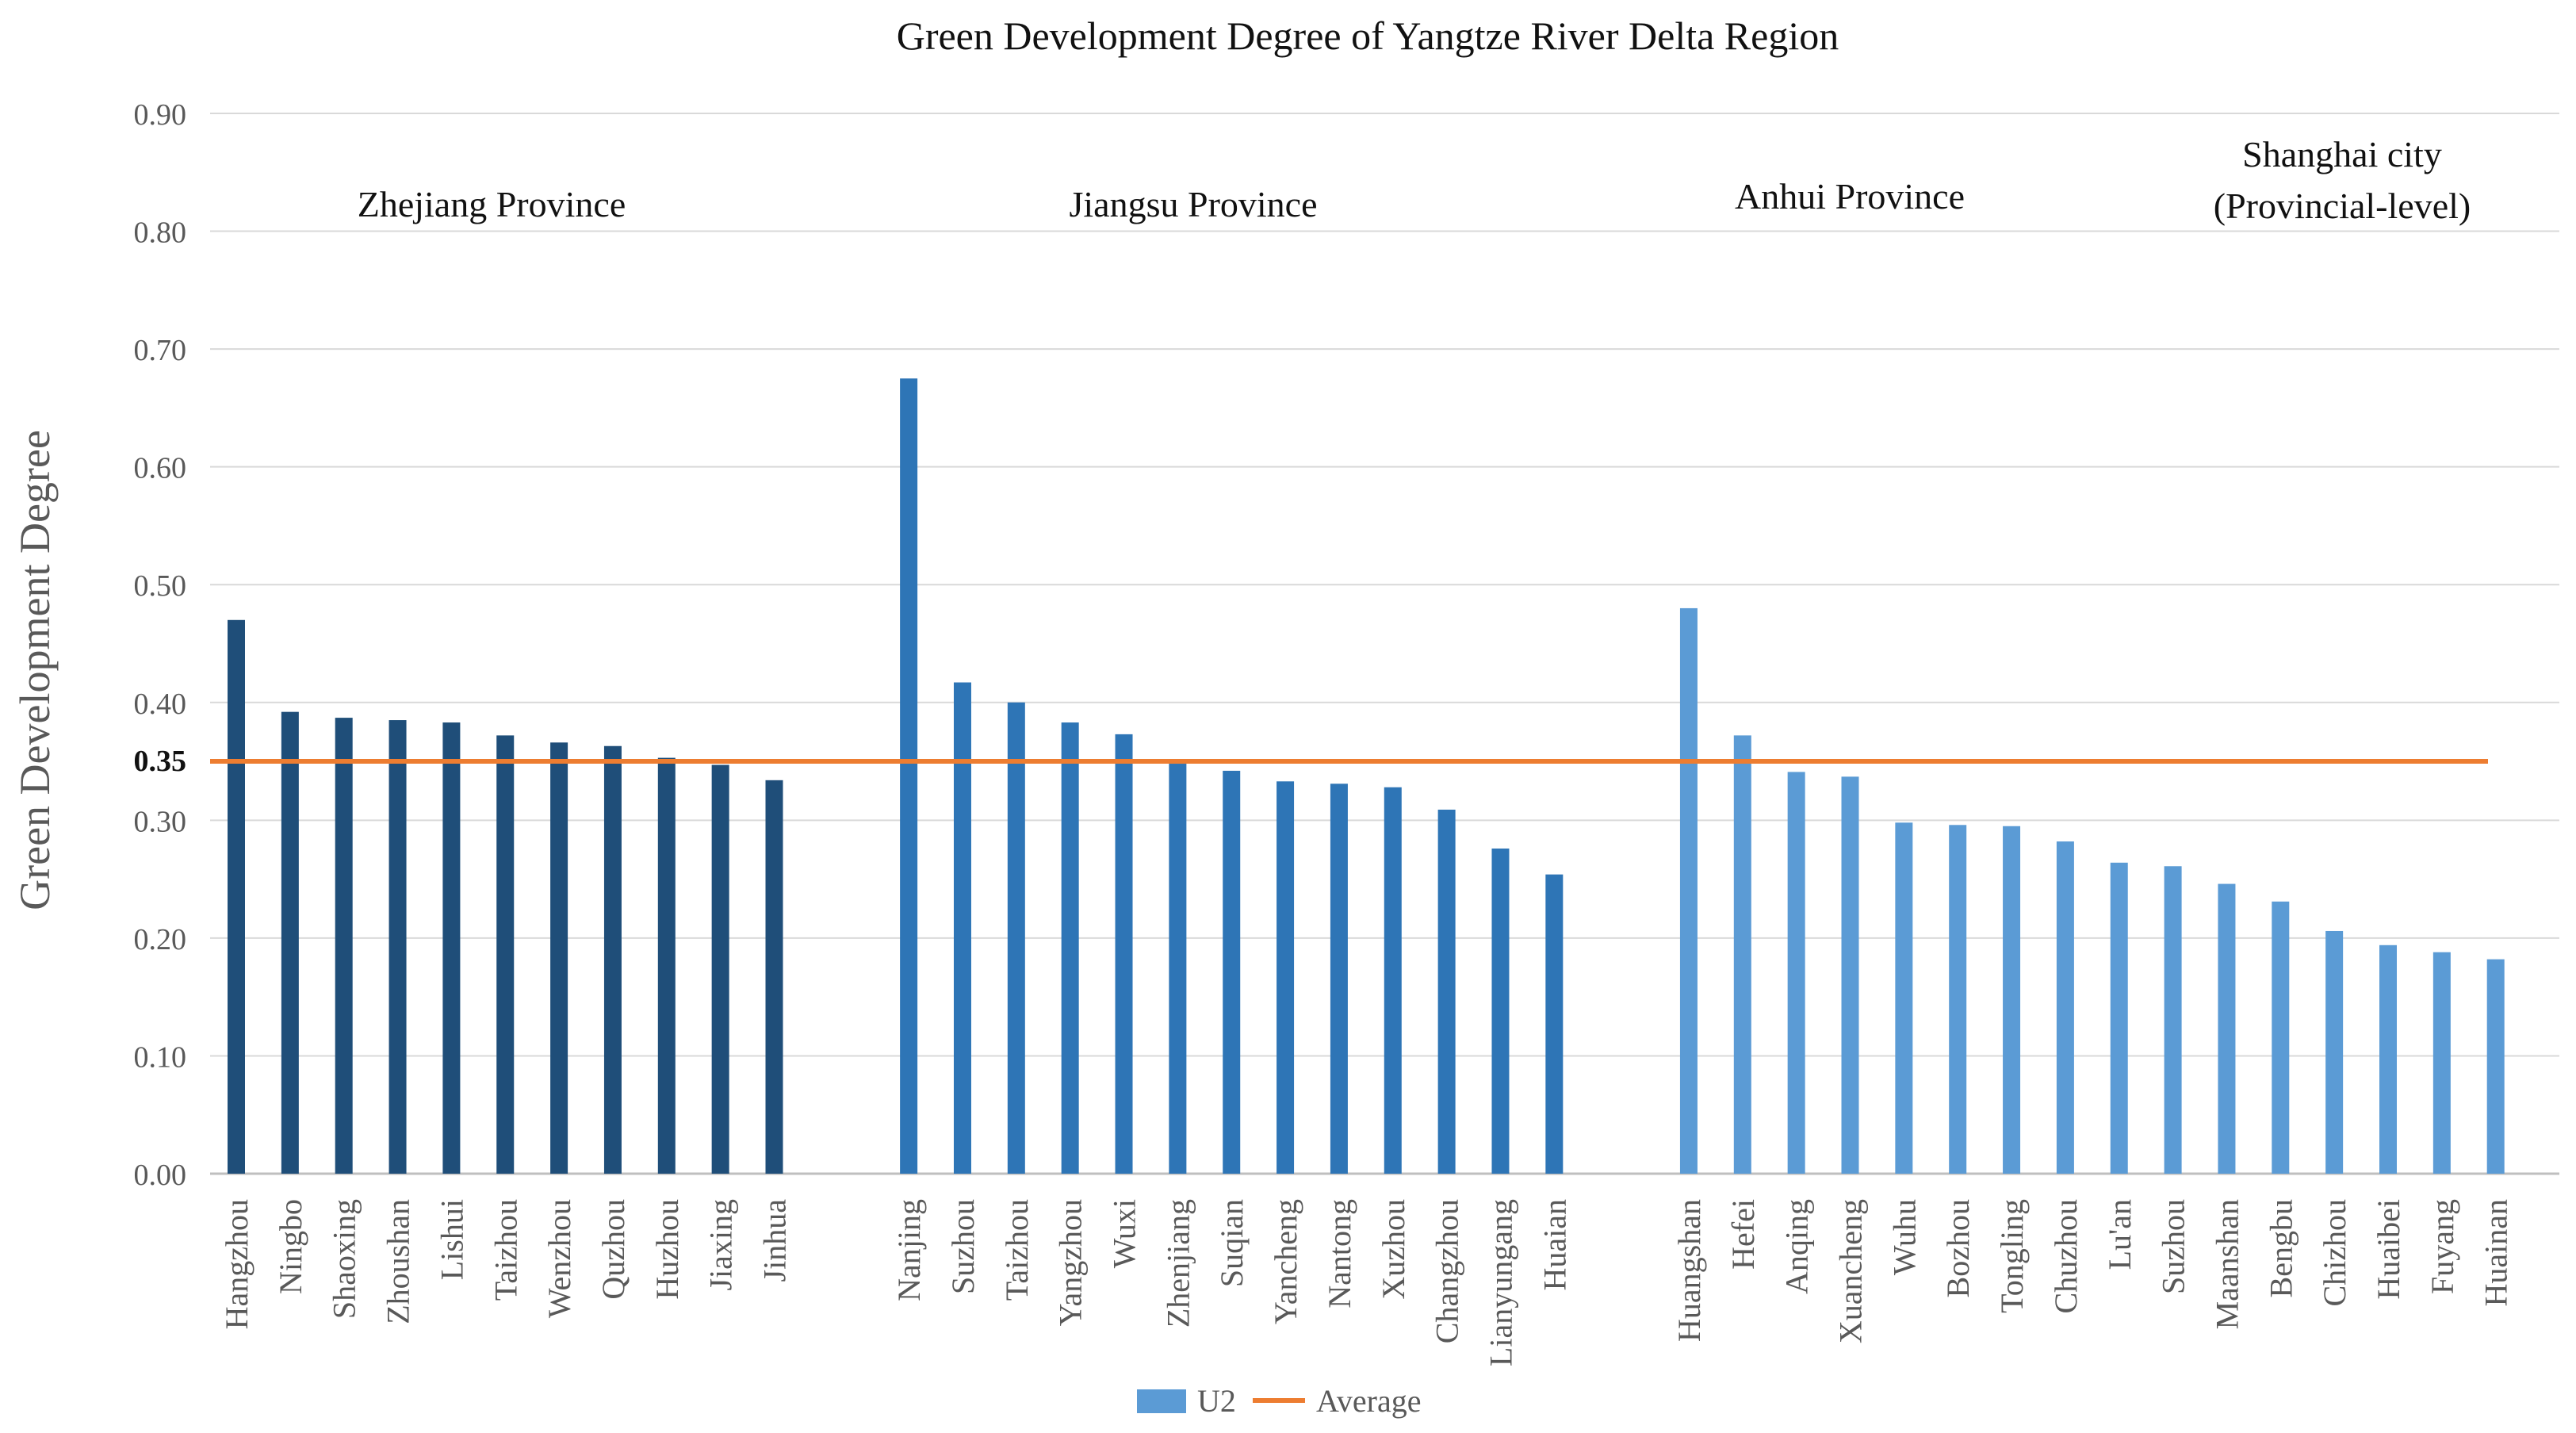 The image size is (2576, 1433). Describe the element at coordinates (1554, 1245) in the screenshot. I see `x-tick-label: Huaian` at that location.